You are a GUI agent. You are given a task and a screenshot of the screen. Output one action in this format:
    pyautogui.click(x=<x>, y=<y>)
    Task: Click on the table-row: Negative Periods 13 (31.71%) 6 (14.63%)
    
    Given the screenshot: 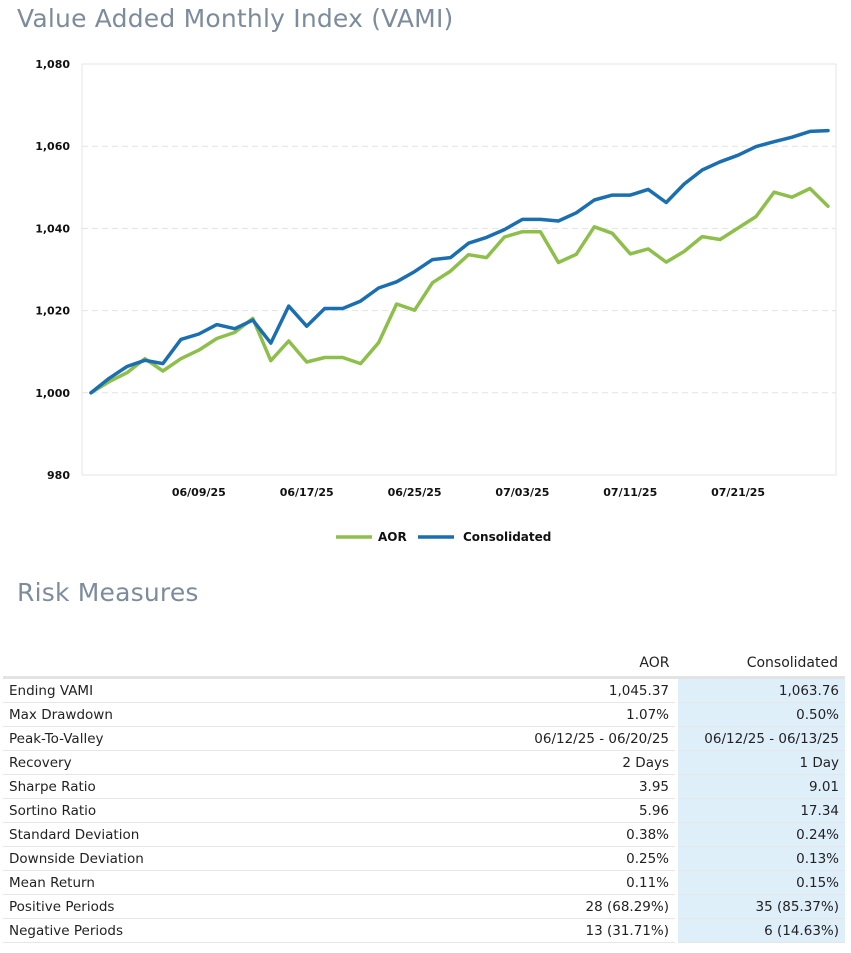 What is the action you would take?
    pyautogui.click(x=424, y=930)
    